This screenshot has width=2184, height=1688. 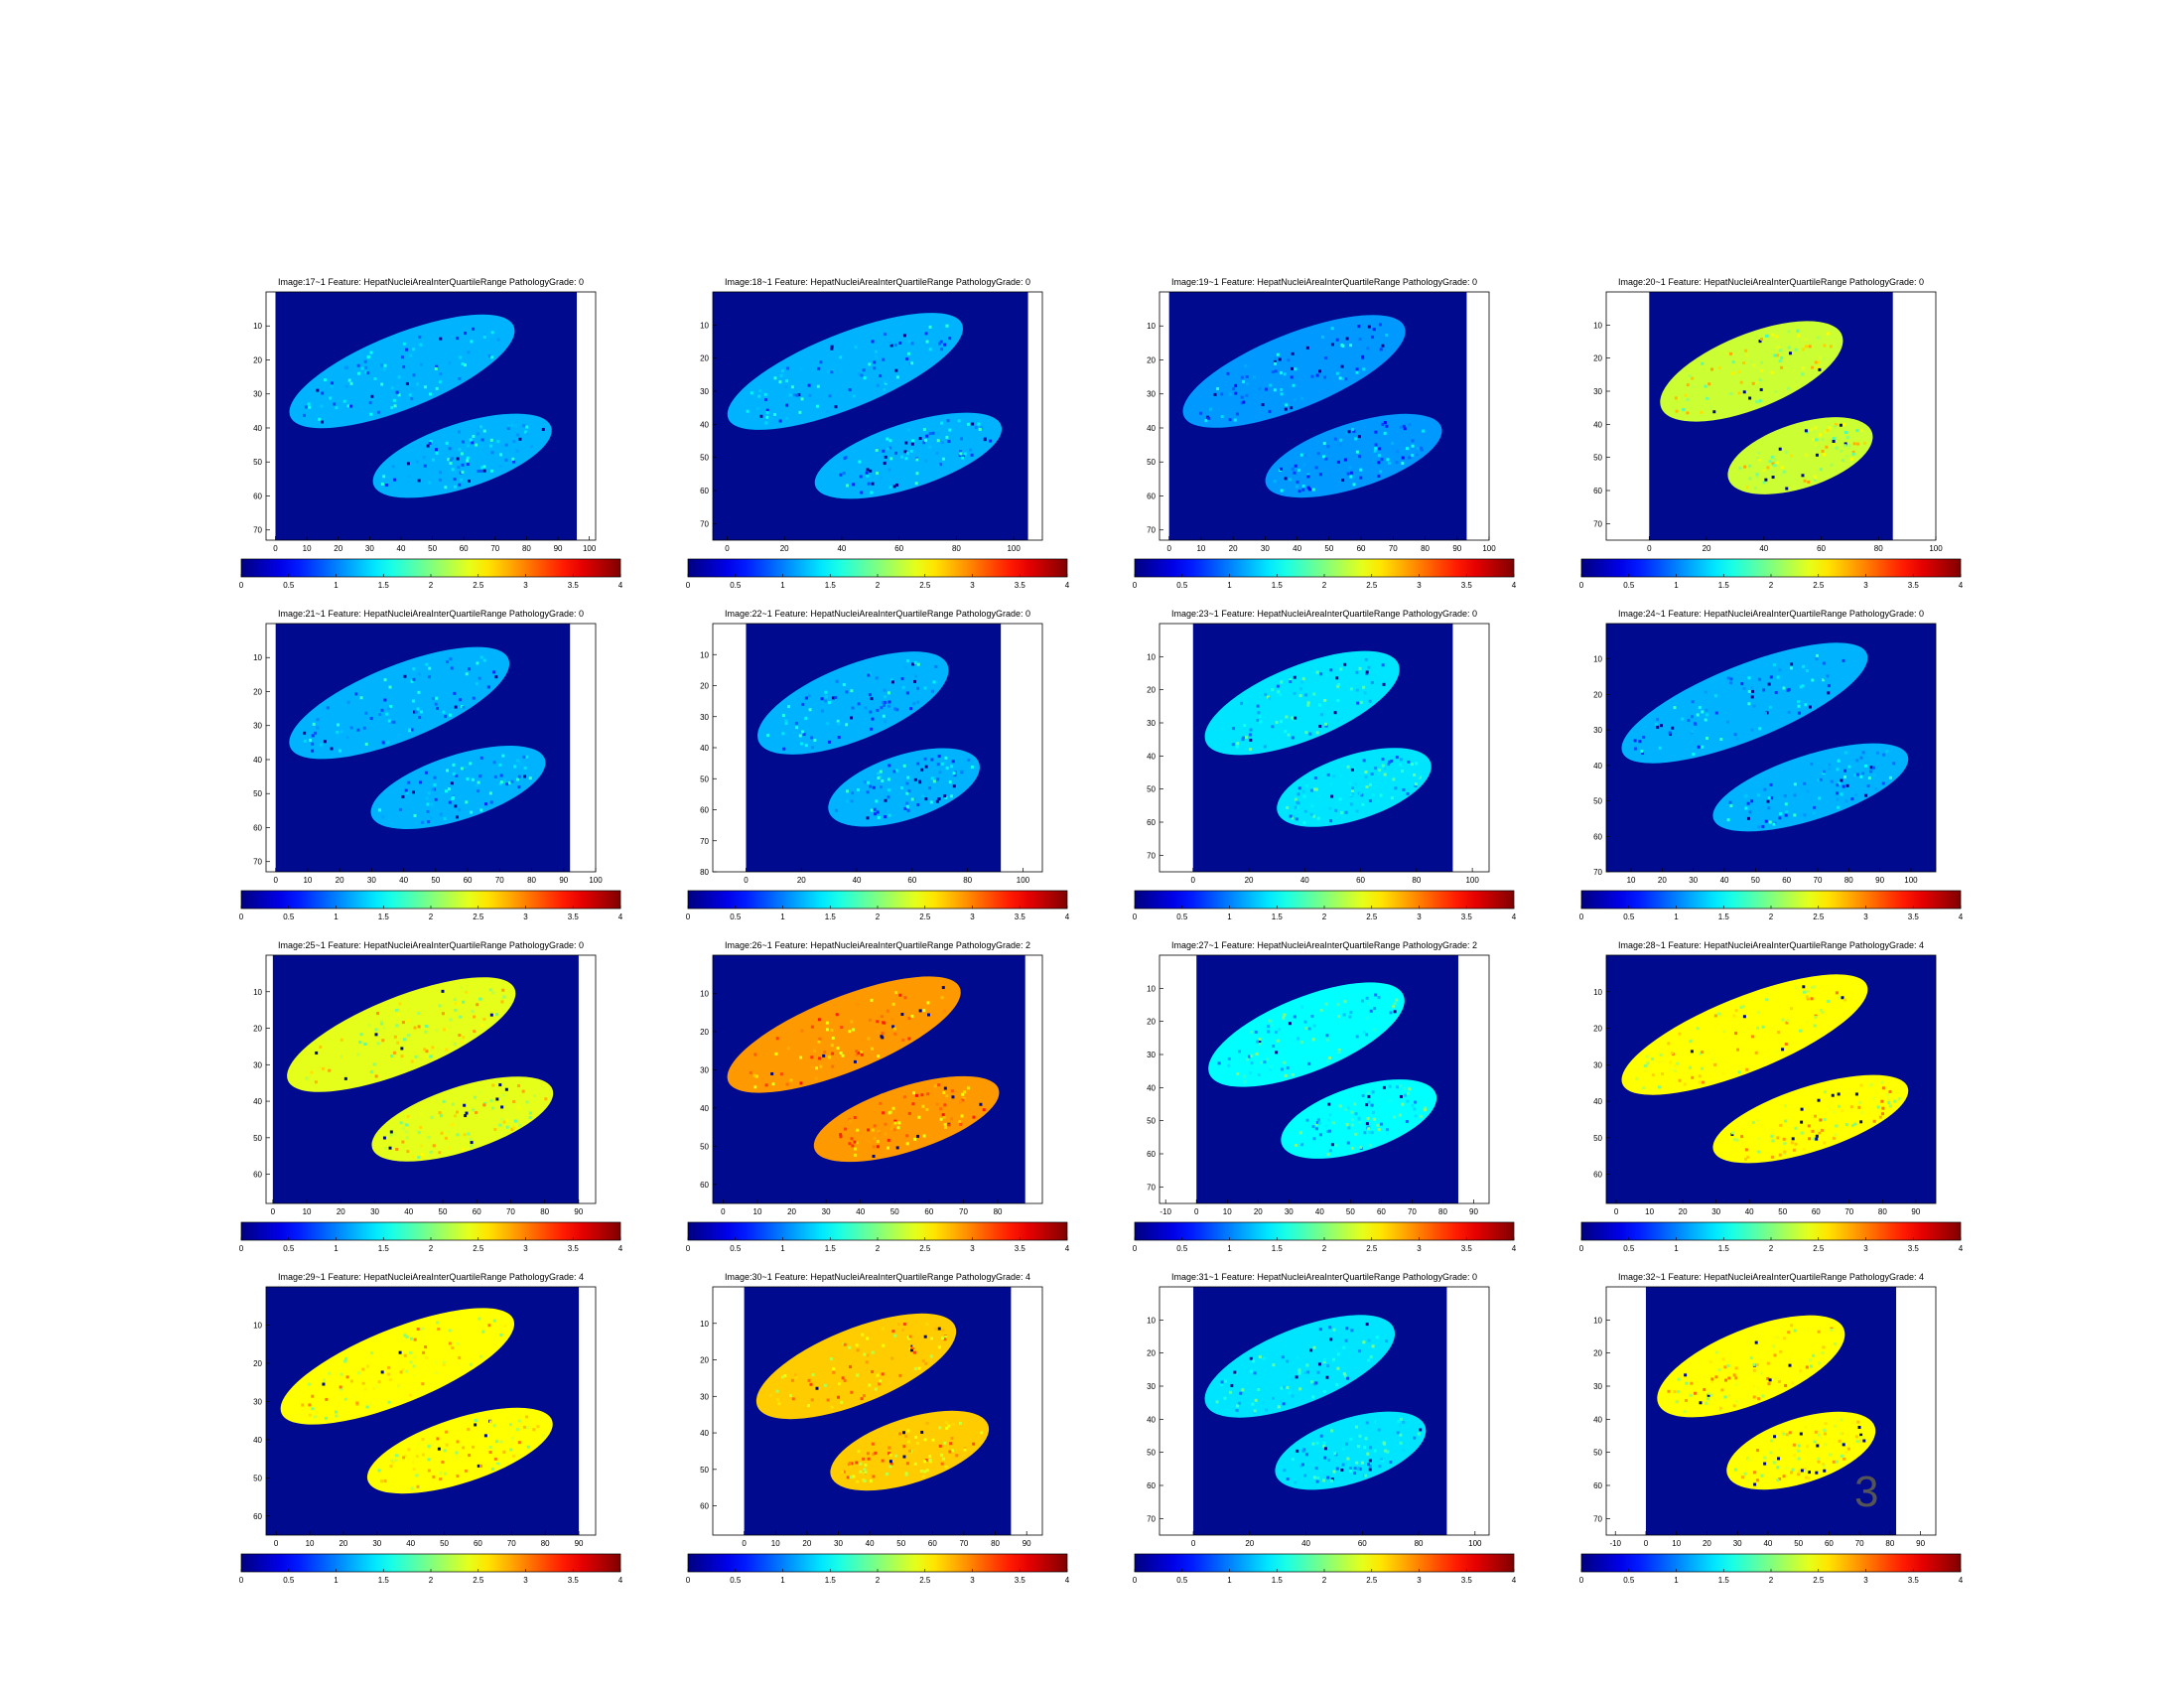 I want to click on y-tick-label: 80, so click(x=704, y=872).